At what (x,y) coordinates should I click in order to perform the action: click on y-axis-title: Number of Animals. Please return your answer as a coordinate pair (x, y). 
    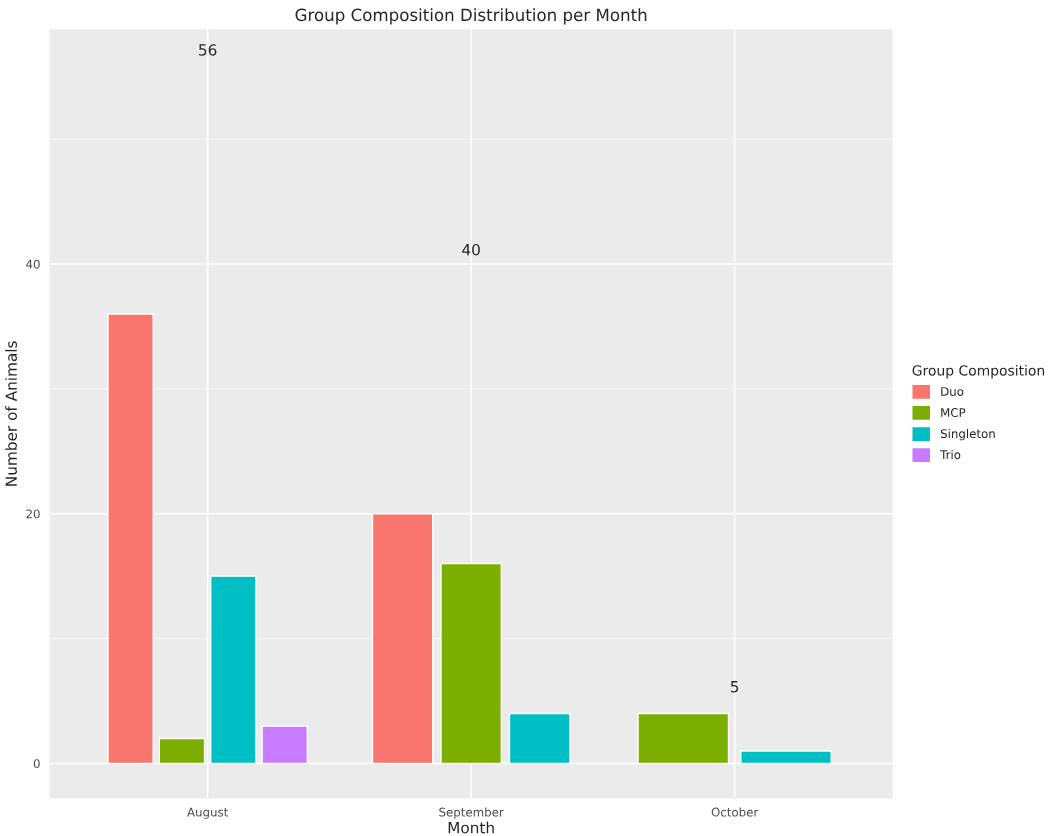
    Looking at the image, I should click on (11, 413).